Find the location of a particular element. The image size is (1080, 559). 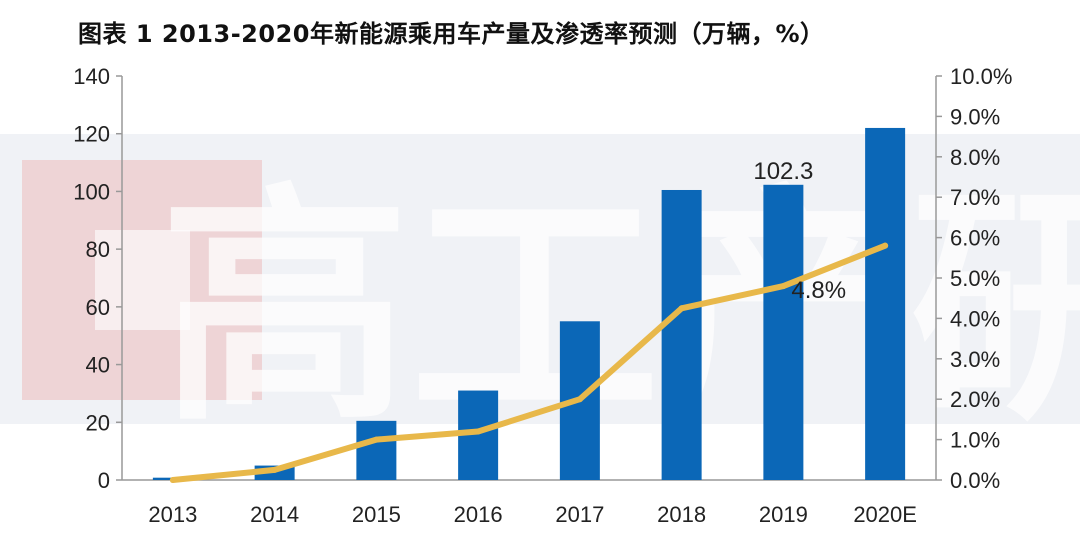

x-tick-label: 2017 is located at coordinates (579, 514).